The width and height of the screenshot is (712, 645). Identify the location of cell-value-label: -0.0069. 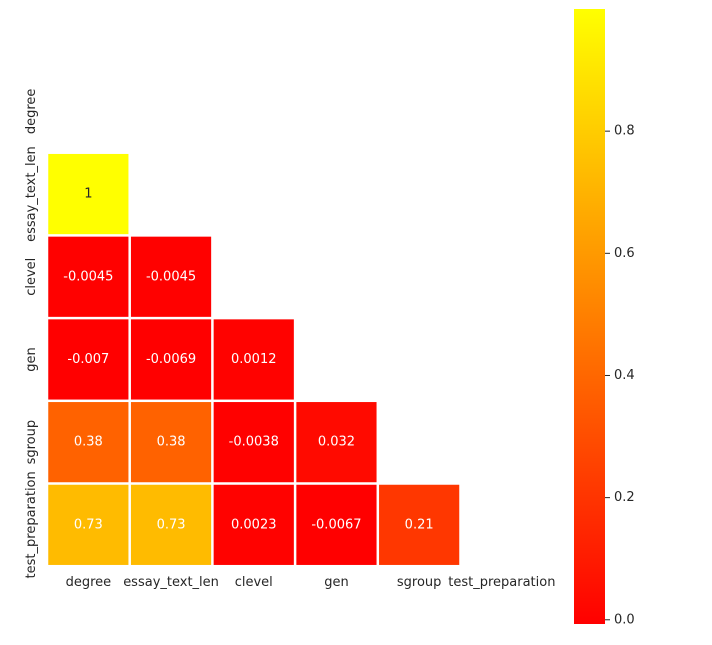
(171, 359).